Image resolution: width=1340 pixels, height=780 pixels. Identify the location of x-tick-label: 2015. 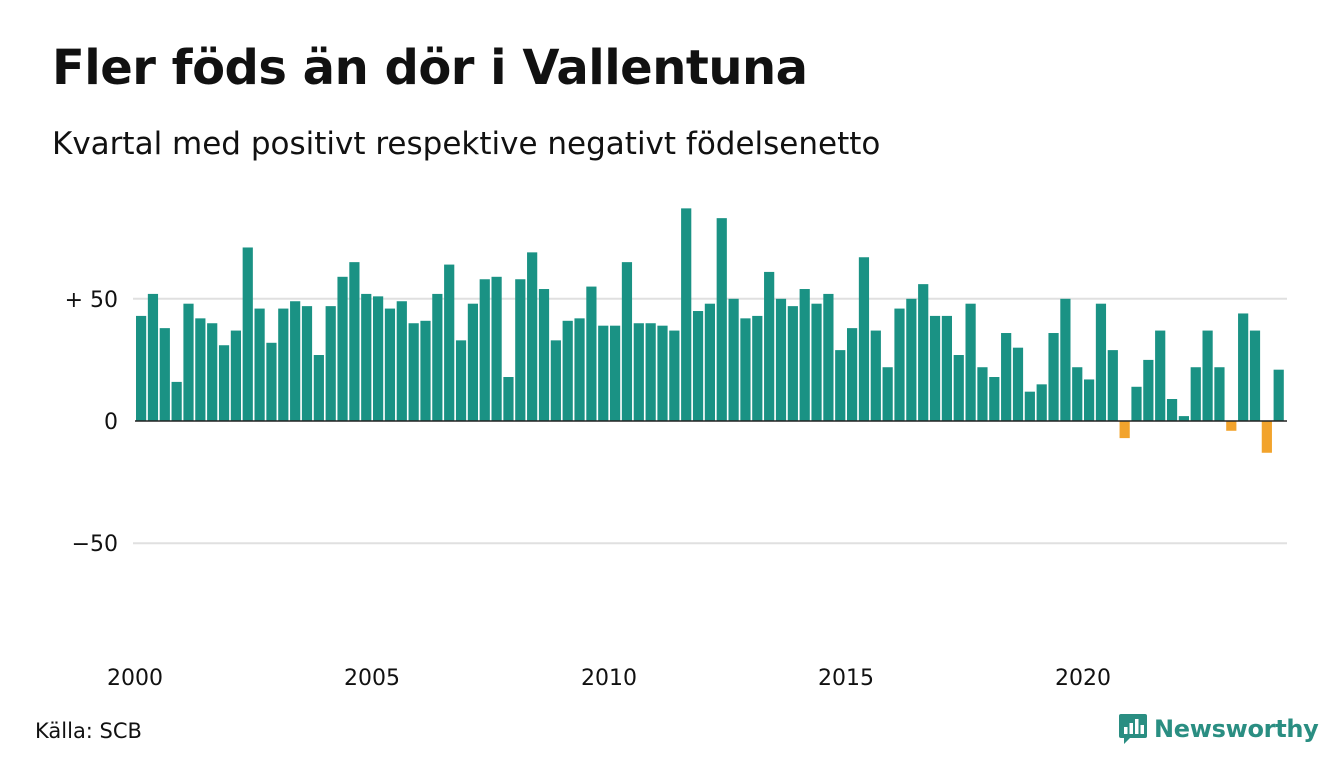
(846, 678).